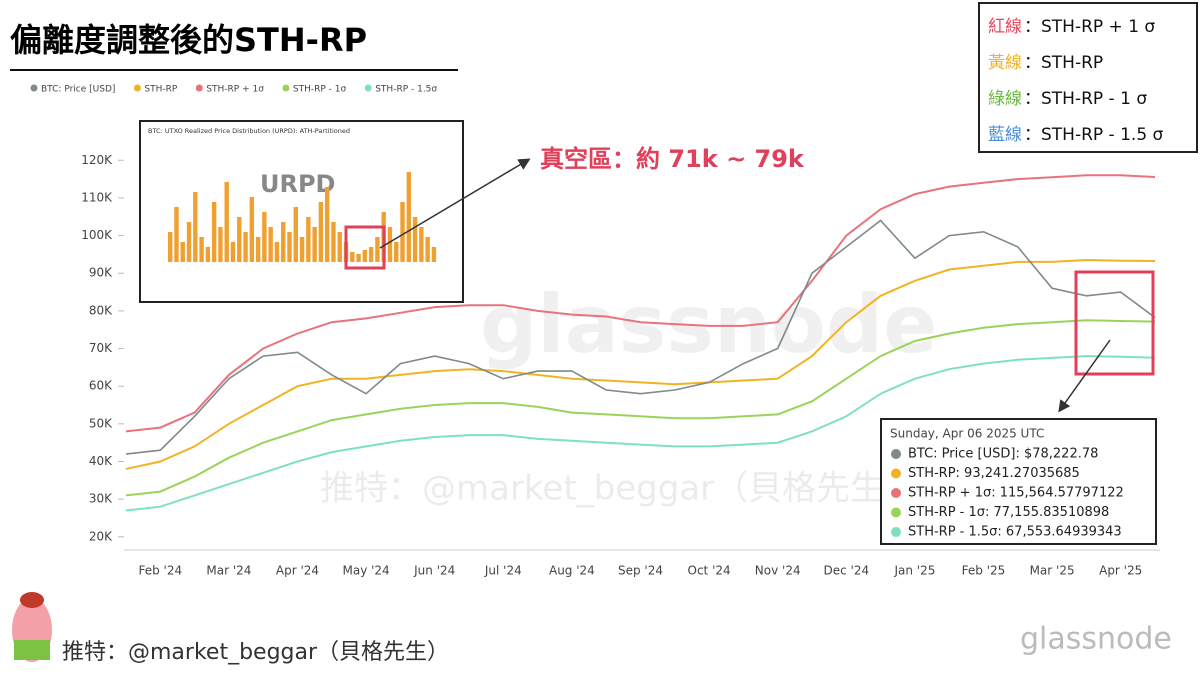 The width and height of the screenshot is (1200, 675). Describe the element at coordinates (1089, 27) in the screenshot. I see `legend-box-text: ：STH-RP + 1 σ` at that location.